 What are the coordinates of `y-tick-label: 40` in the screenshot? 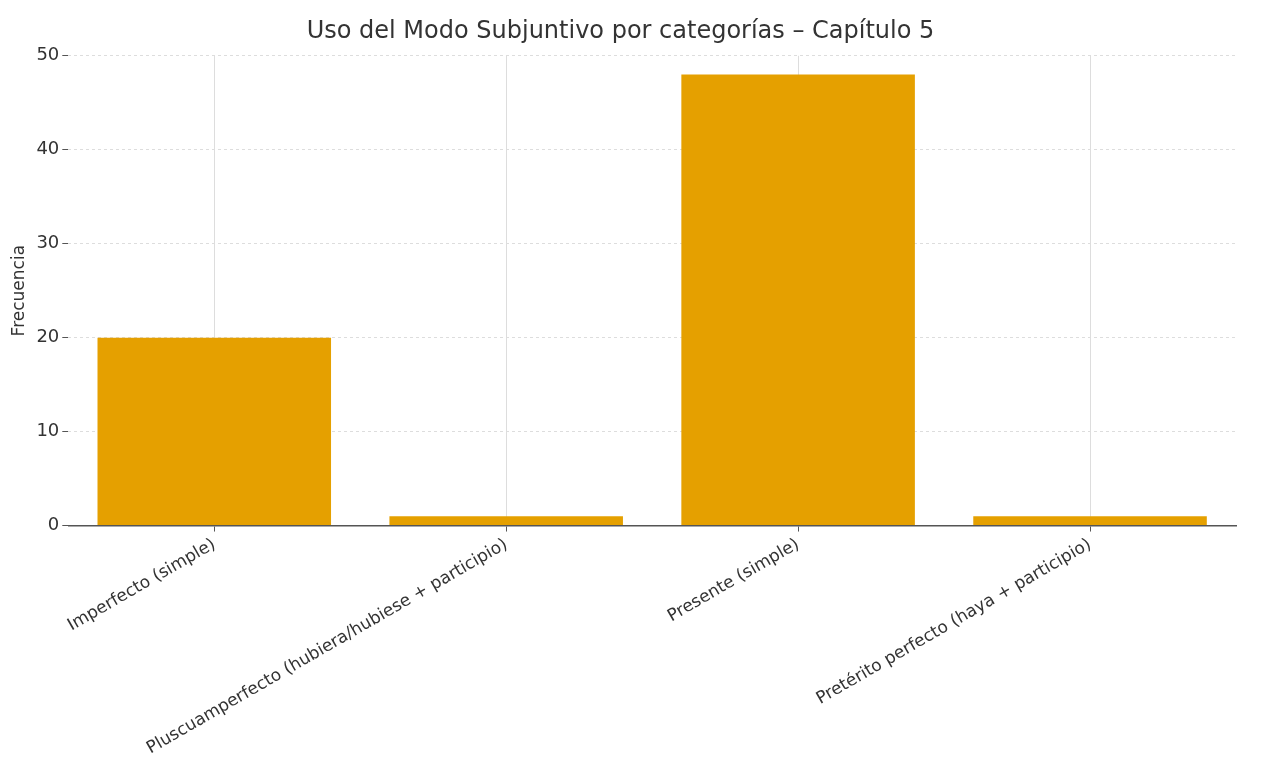 It's located at (48, 148).